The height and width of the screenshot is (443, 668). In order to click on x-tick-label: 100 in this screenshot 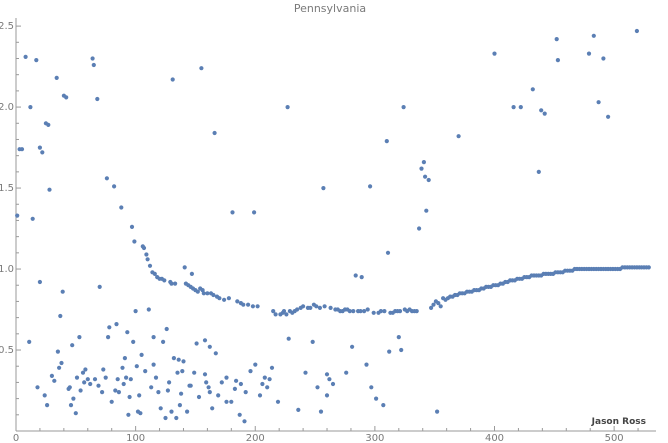, I will do `click(135, 438)`.